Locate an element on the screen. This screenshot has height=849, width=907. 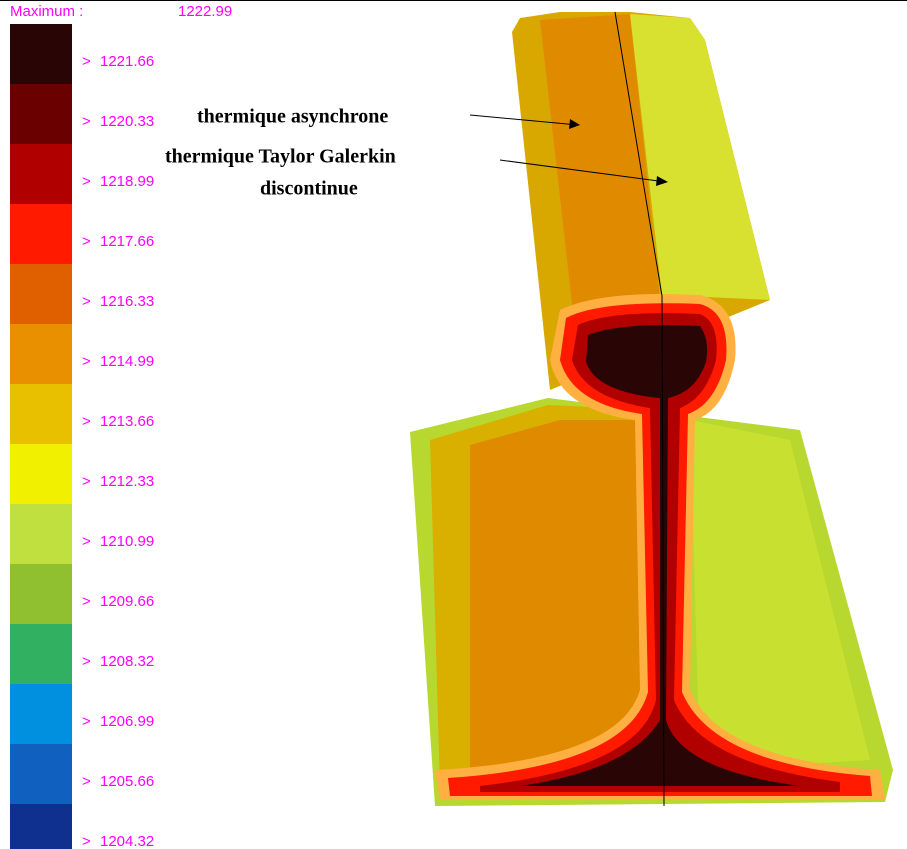
max-label: Maximum : is located at coordinates (46, 11).